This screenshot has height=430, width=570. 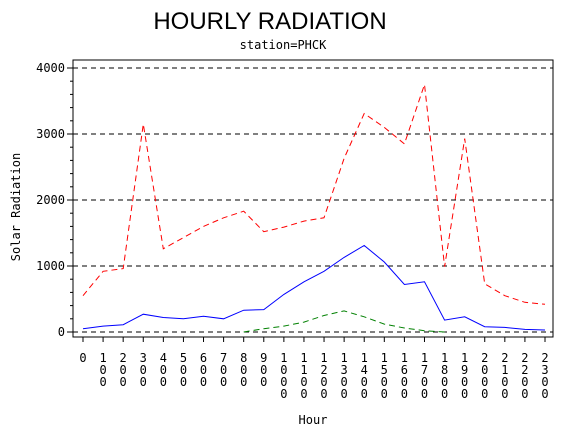 I want to click on y-tick-label: 3000, so click(x=50, y=134).